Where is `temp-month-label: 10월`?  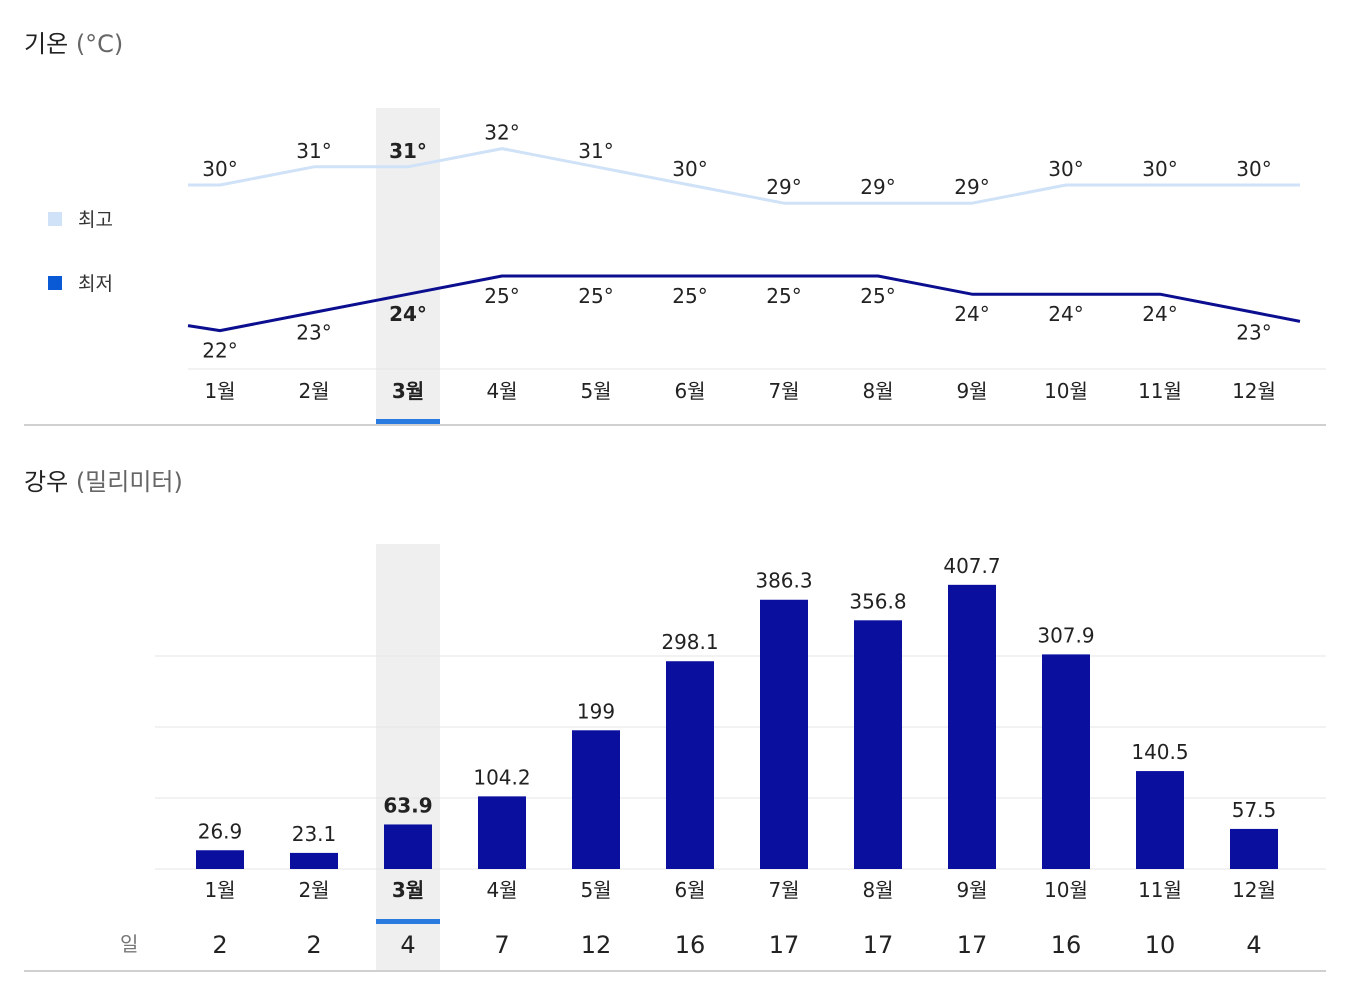 temp-month-label: 10월 is located at coordinates (1066, 391).